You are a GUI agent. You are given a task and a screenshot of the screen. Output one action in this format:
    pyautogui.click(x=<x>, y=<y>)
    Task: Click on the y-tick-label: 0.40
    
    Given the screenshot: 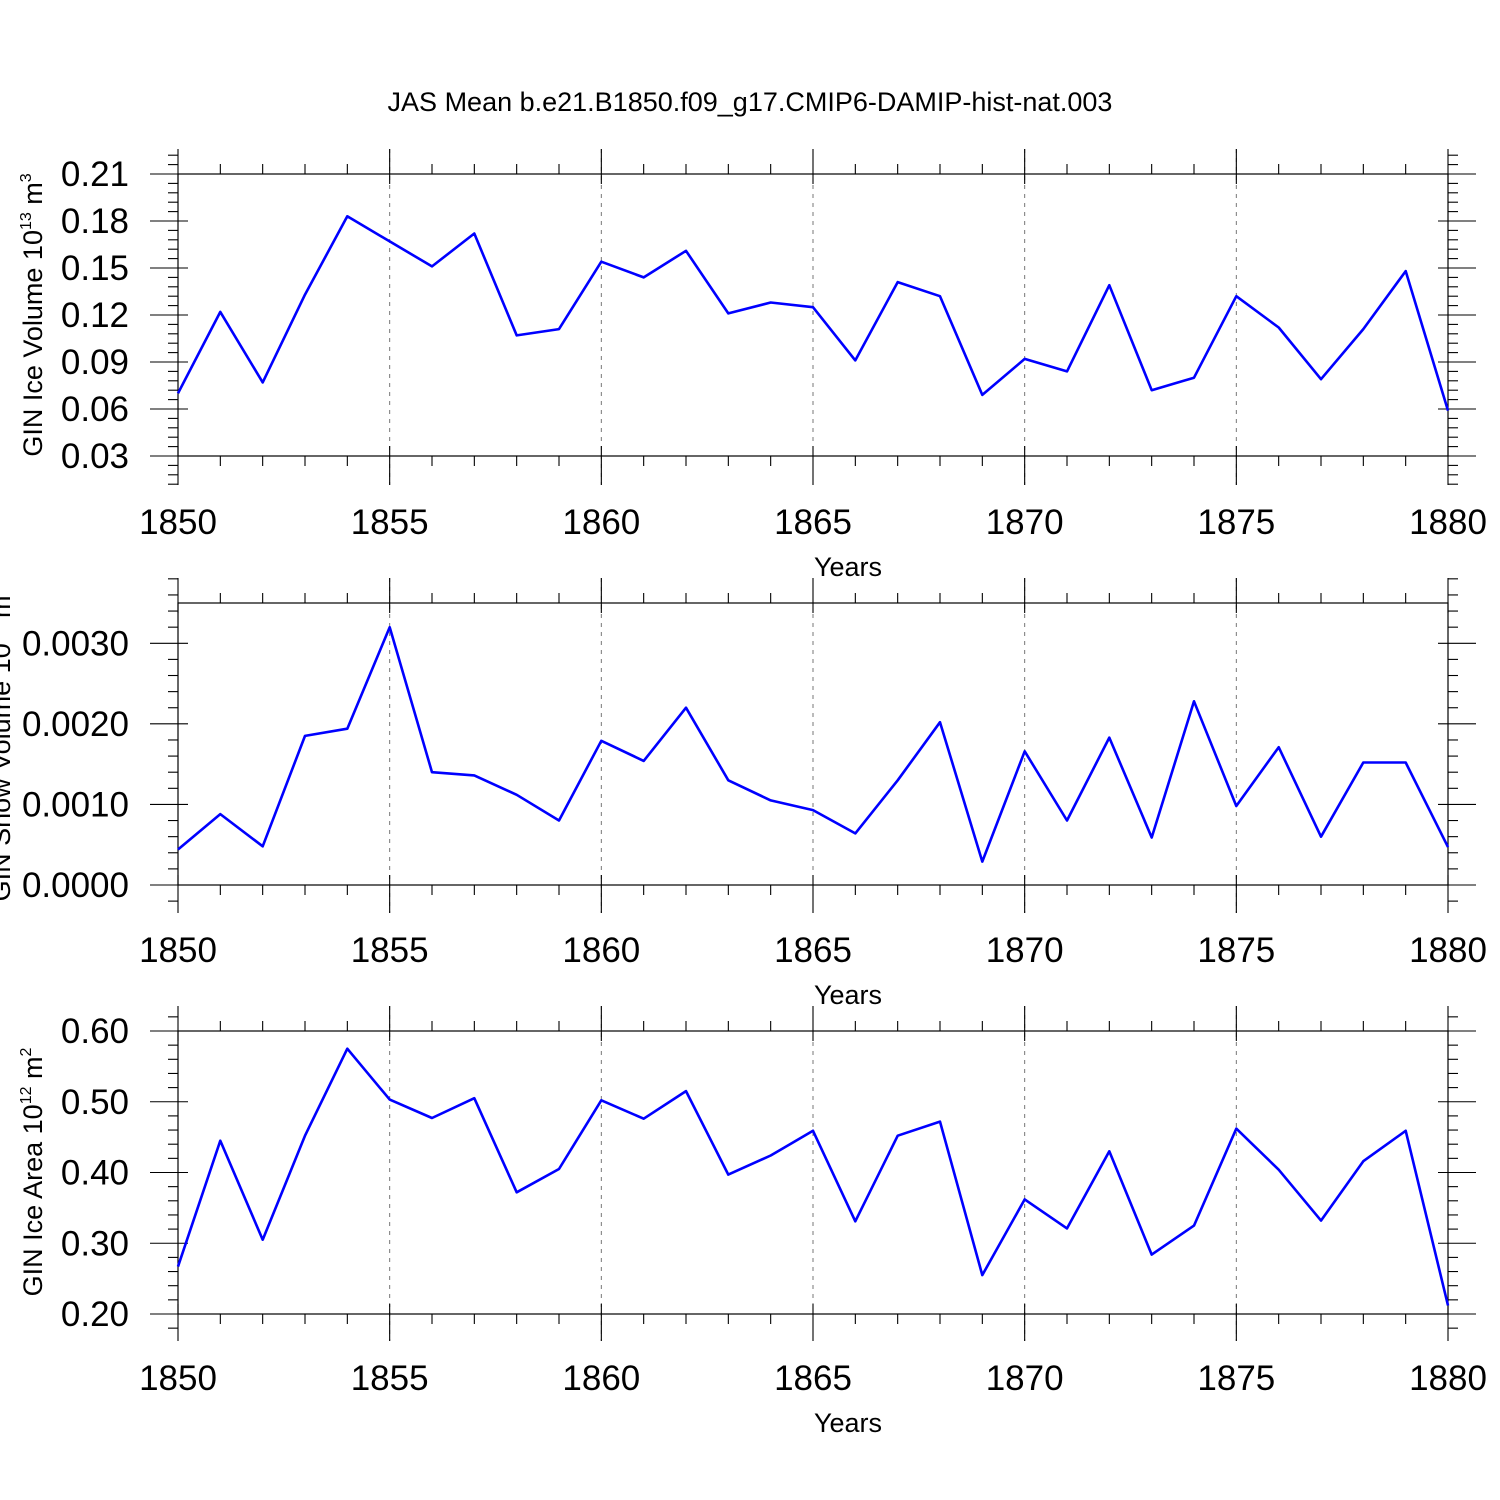 What is the action you would take?
    pyautogui.click(x=95, y=1173)
    